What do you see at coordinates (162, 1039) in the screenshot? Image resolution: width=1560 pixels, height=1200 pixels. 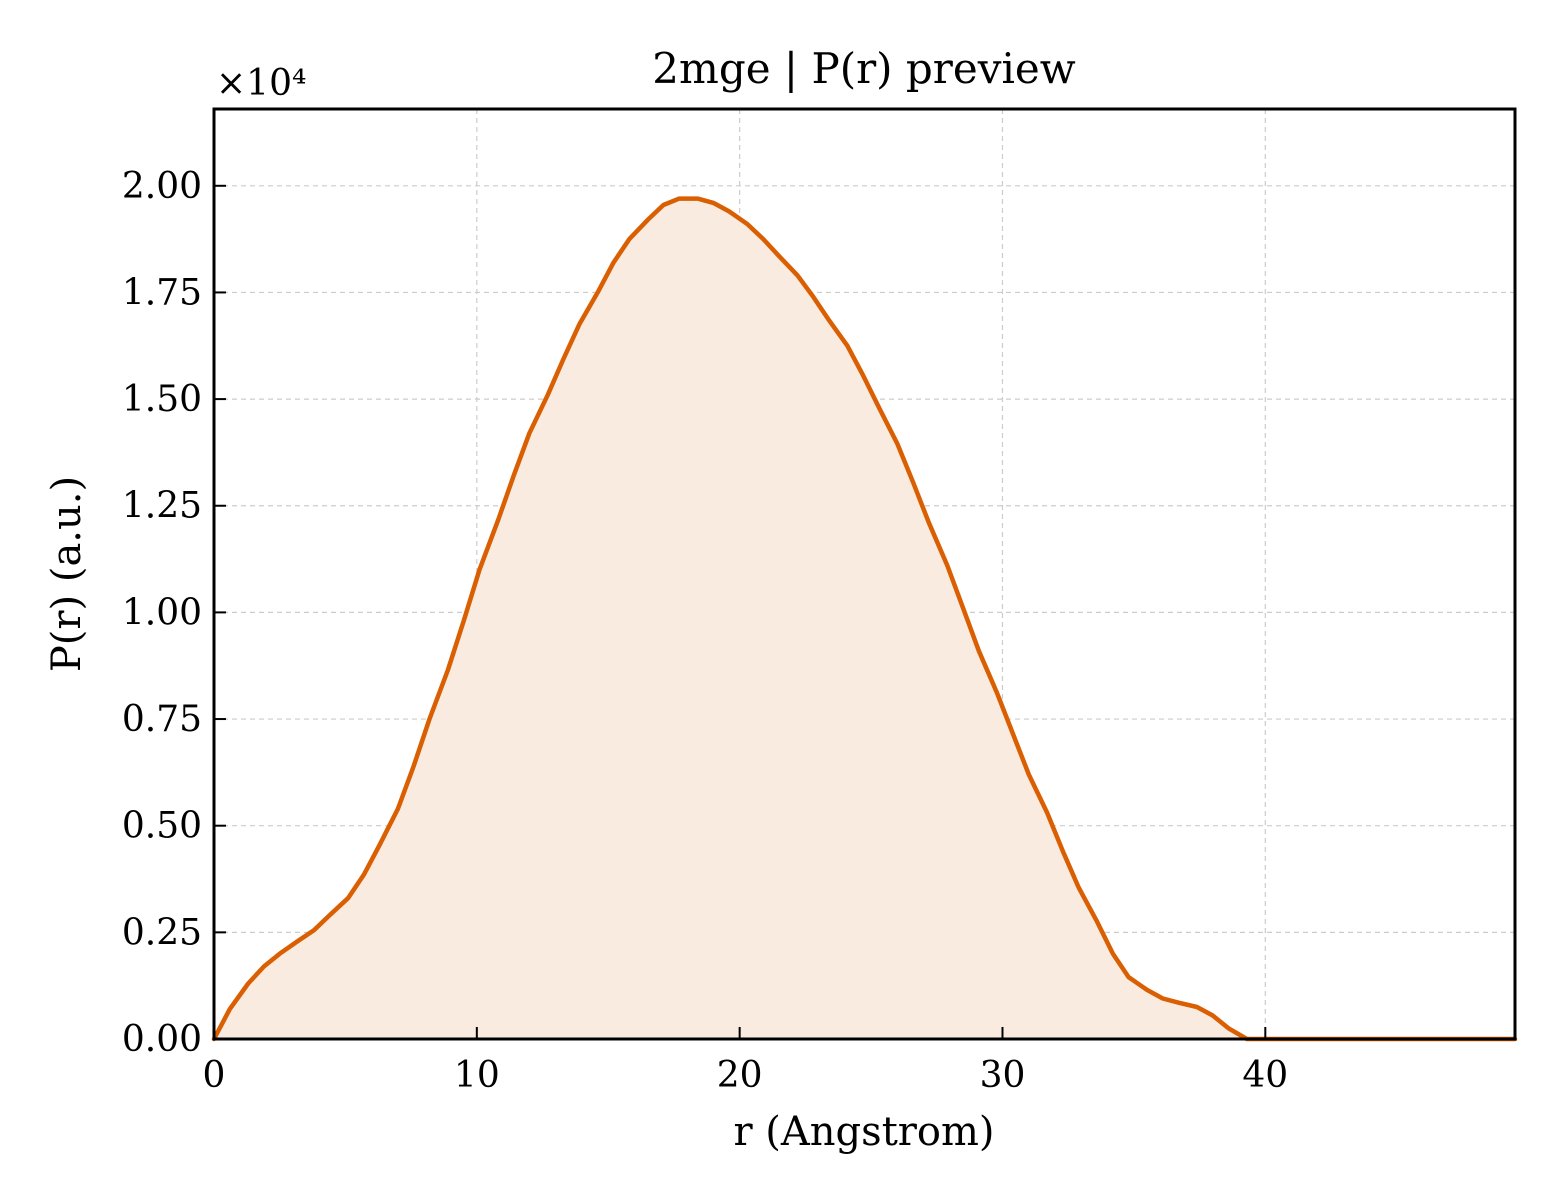 I see `y-tick-label: 0.00` at bounding box center [162, 1039].